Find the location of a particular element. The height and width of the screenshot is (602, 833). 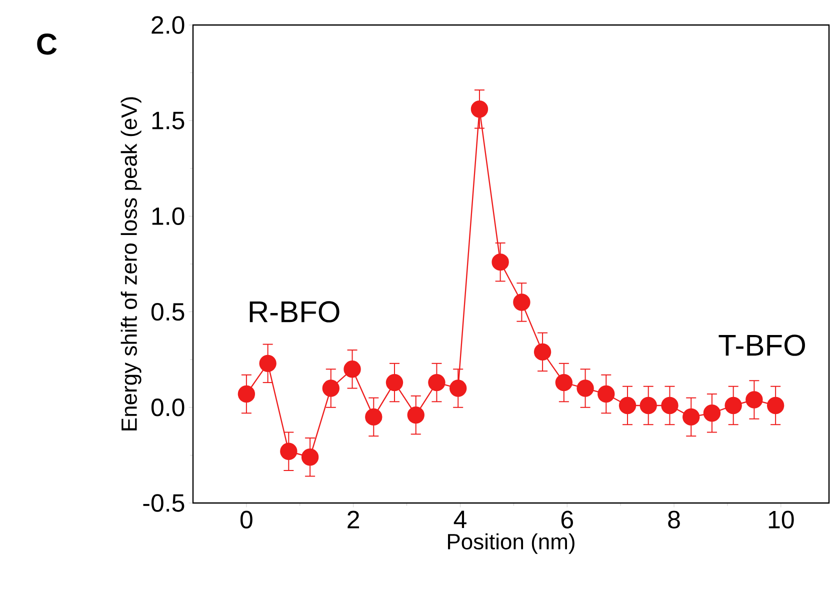

y-tick-label: -0.5 is located at coordinates (163, 503).